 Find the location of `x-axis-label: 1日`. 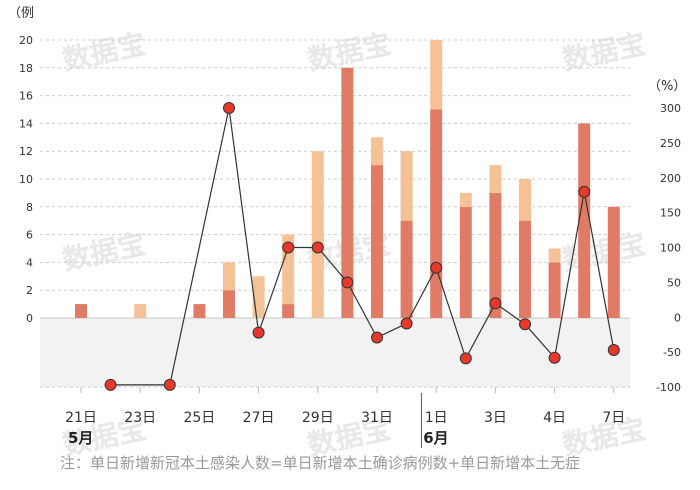

x-axis-label: 1日 is located at coordinates (436, 418).